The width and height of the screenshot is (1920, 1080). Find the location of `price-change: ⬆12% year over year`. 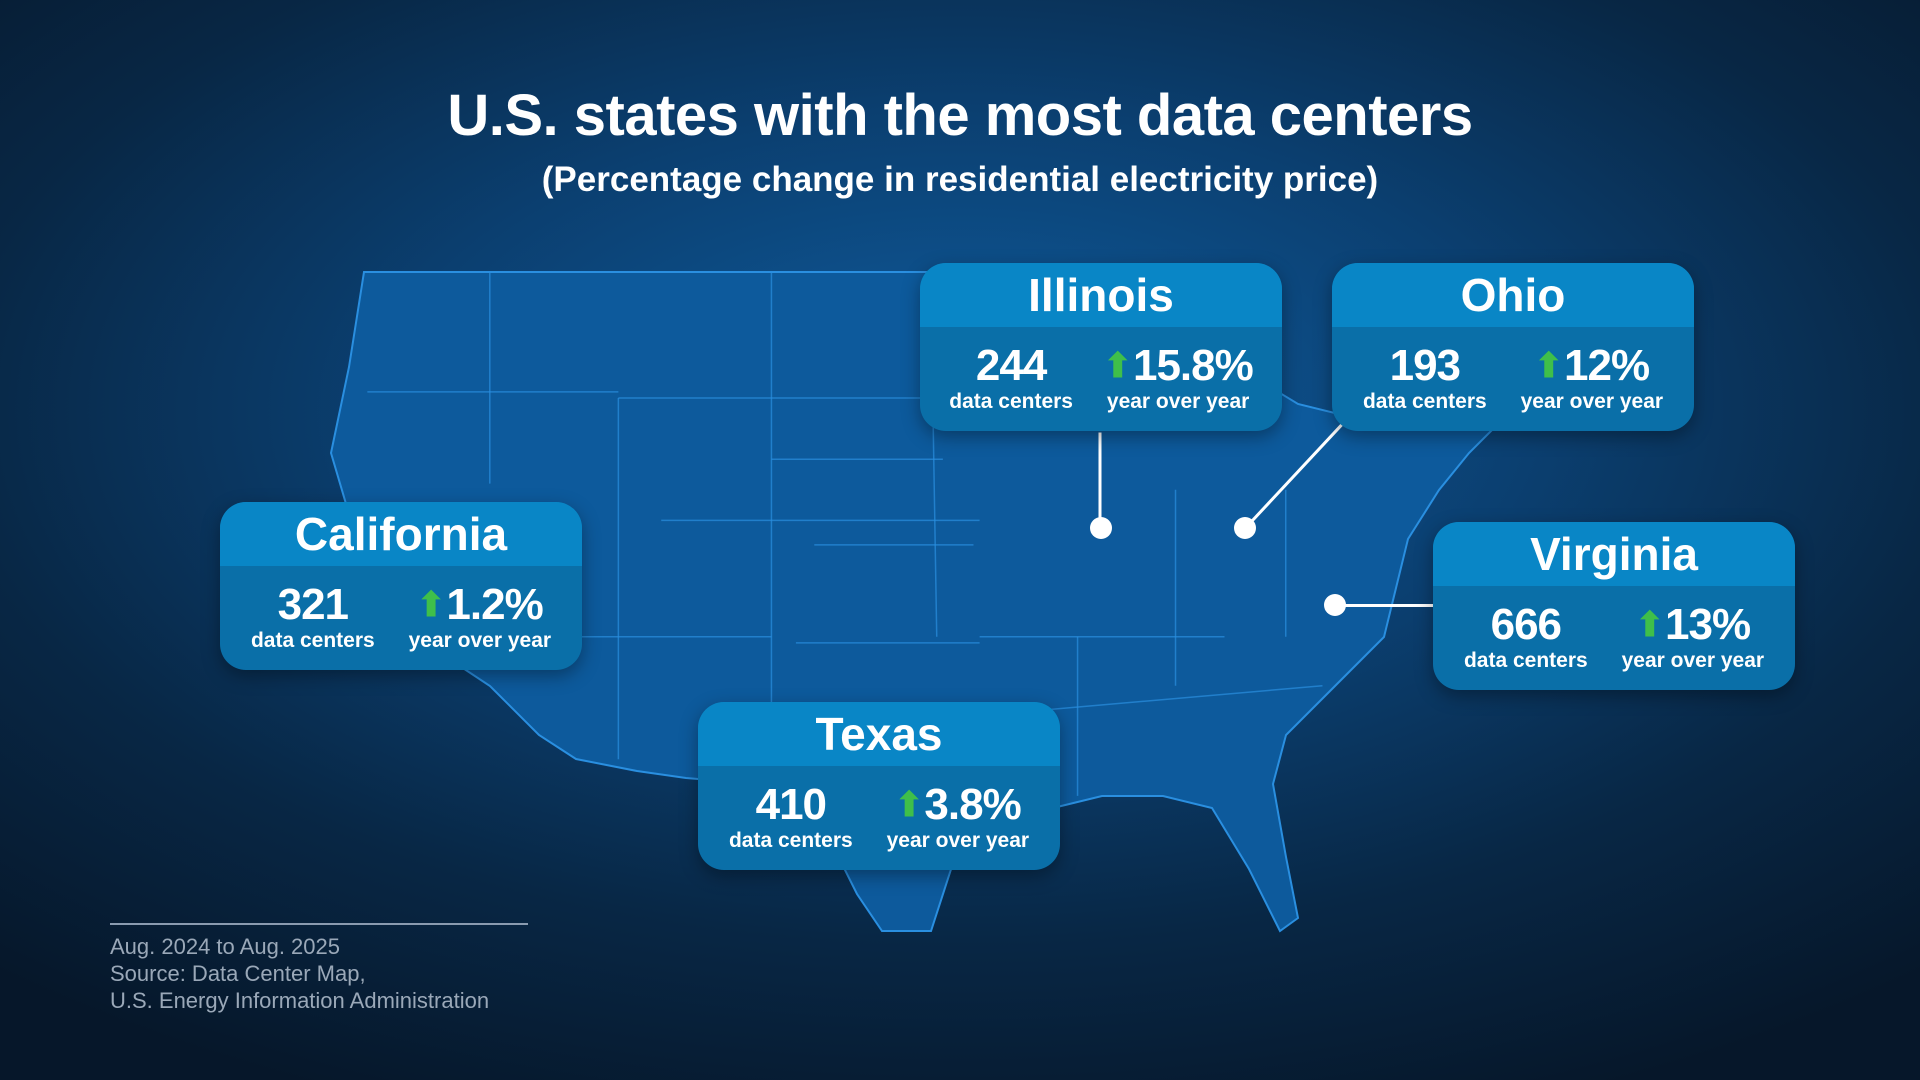

price-change: ⬆12% year over year is located at coordinates (1592, 379).